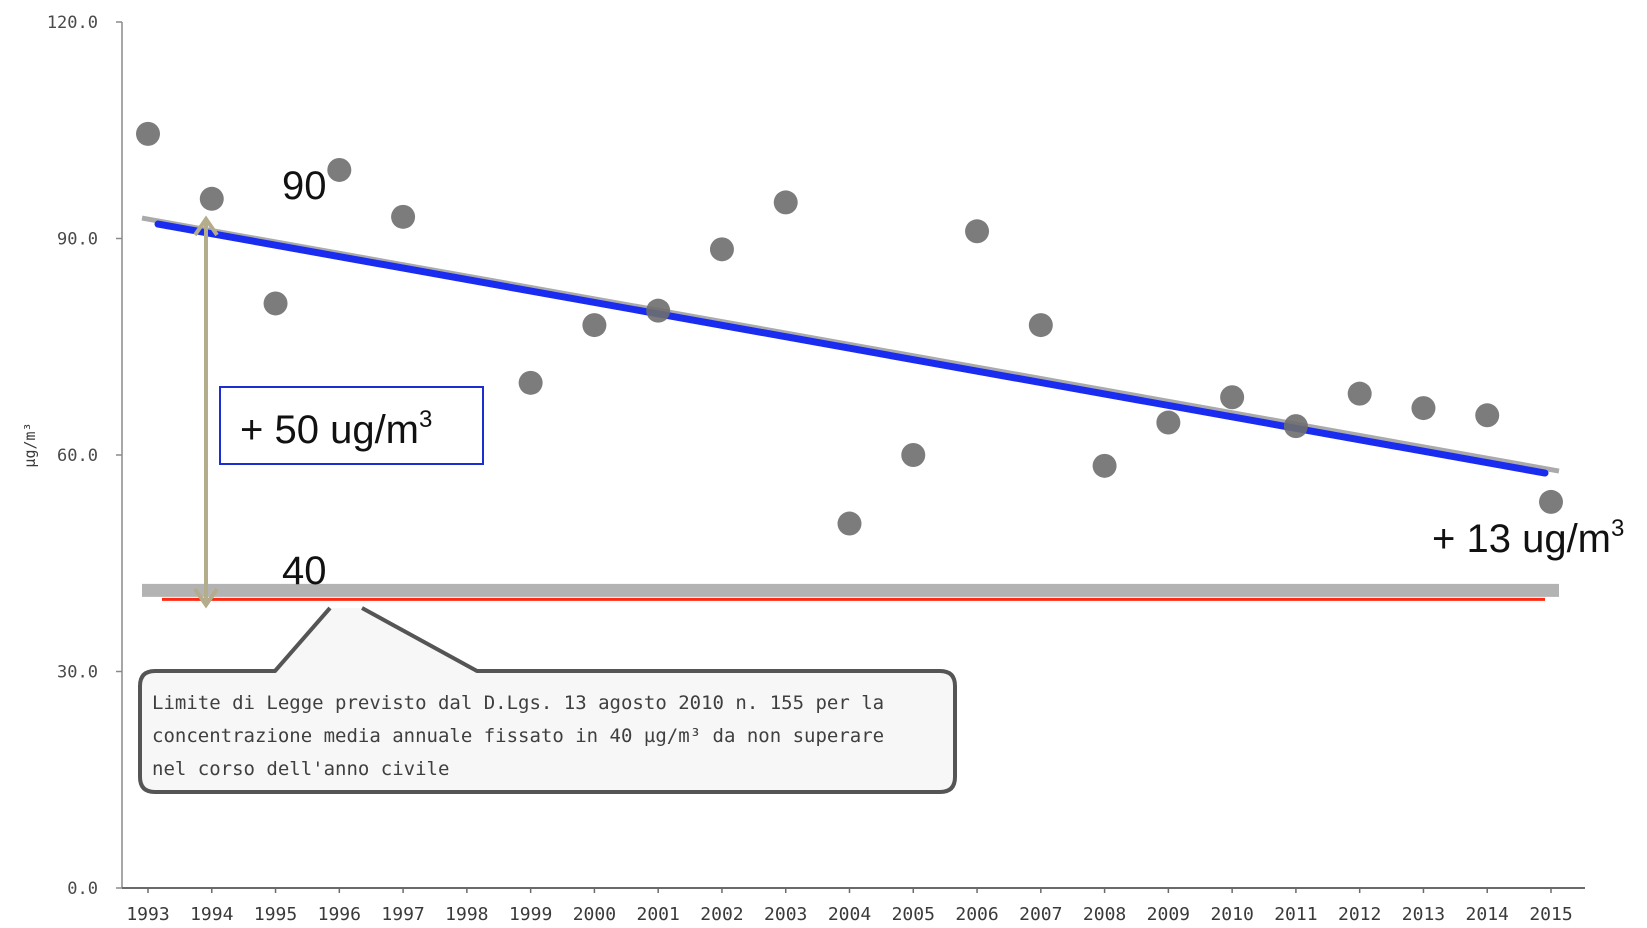 The image size is (1647, 928). Describe the element at coordinates (913, 914) in the screenshot. I see `x-tick-label: 2005` at that location.